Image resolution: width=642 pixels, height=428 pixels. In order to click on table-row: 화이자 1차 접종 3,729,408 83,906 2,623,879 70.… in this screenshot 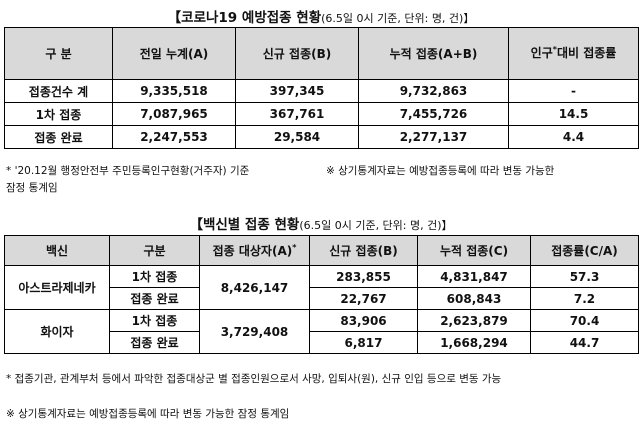, I will do `click(321, 331)`.